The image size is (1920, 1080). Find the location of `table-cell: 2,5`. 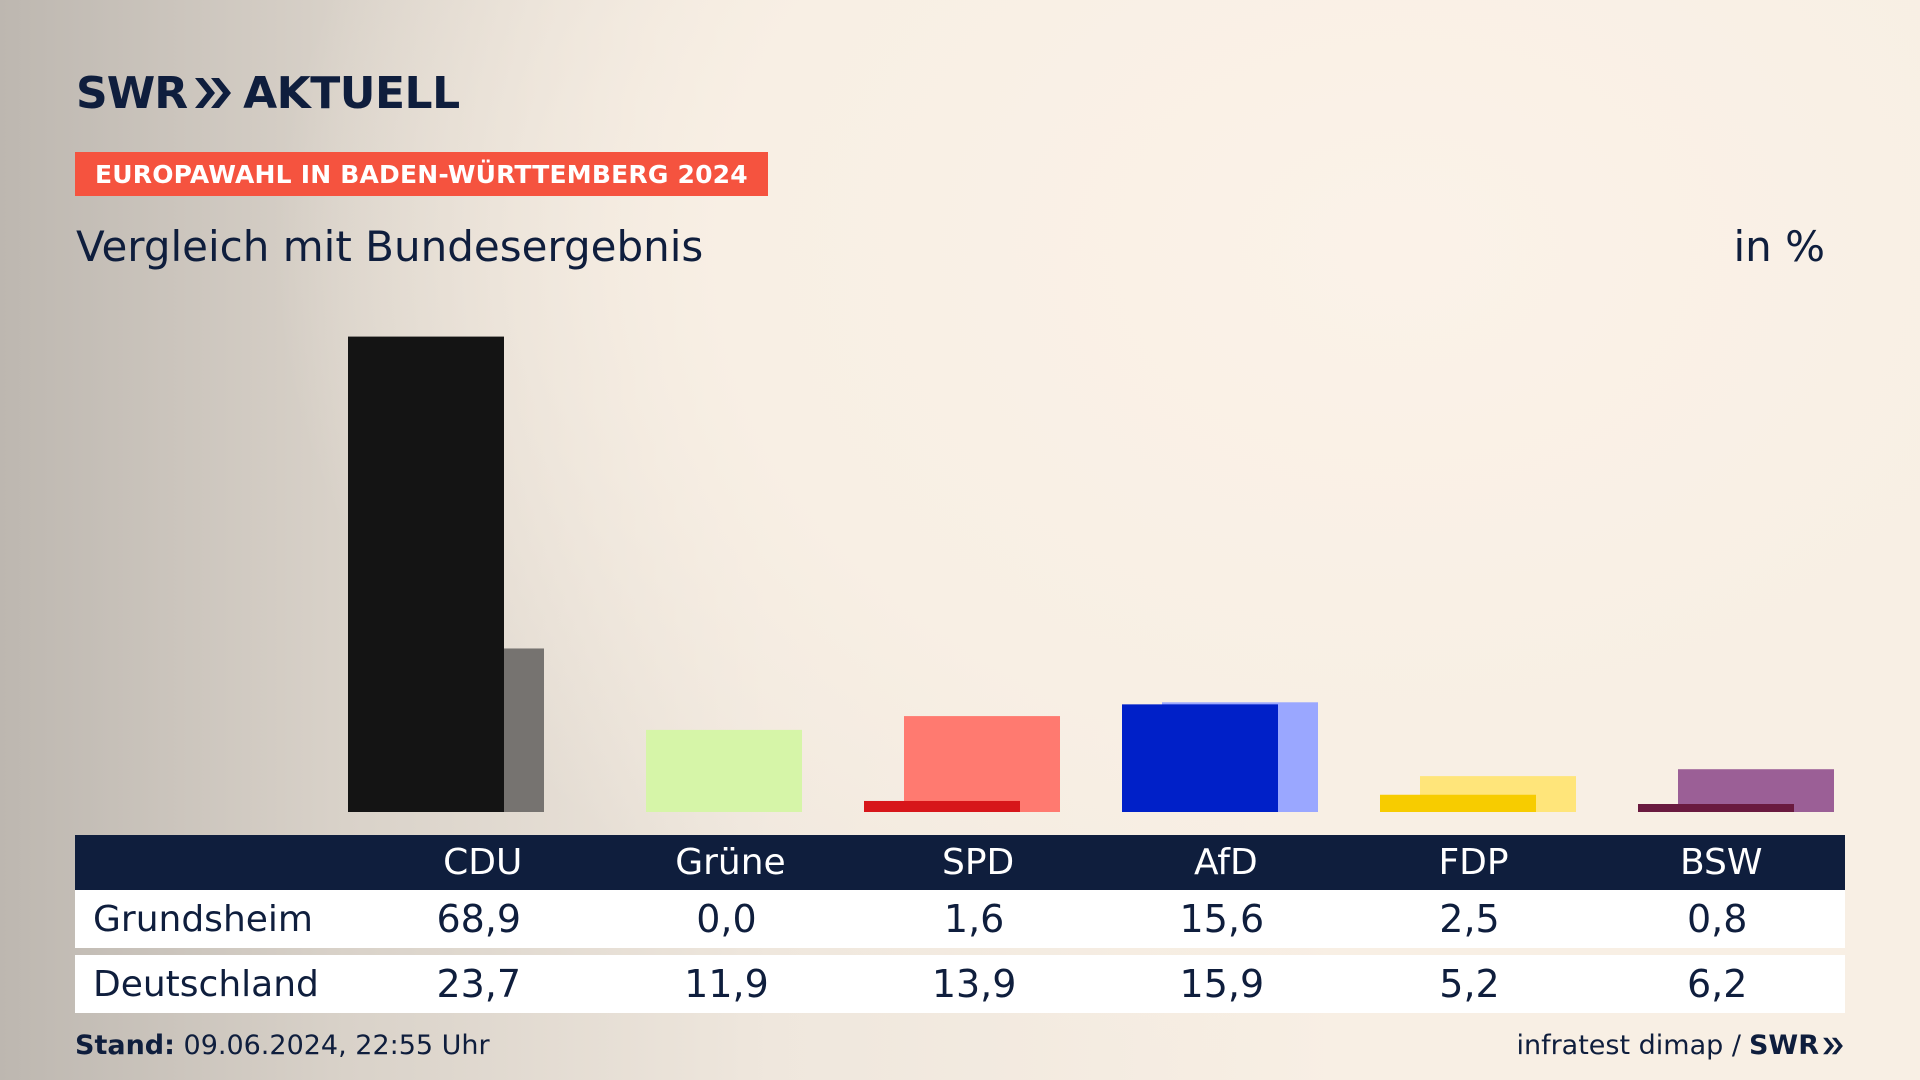

table-cell: 2,5 is located at coordinates (1469, 919).